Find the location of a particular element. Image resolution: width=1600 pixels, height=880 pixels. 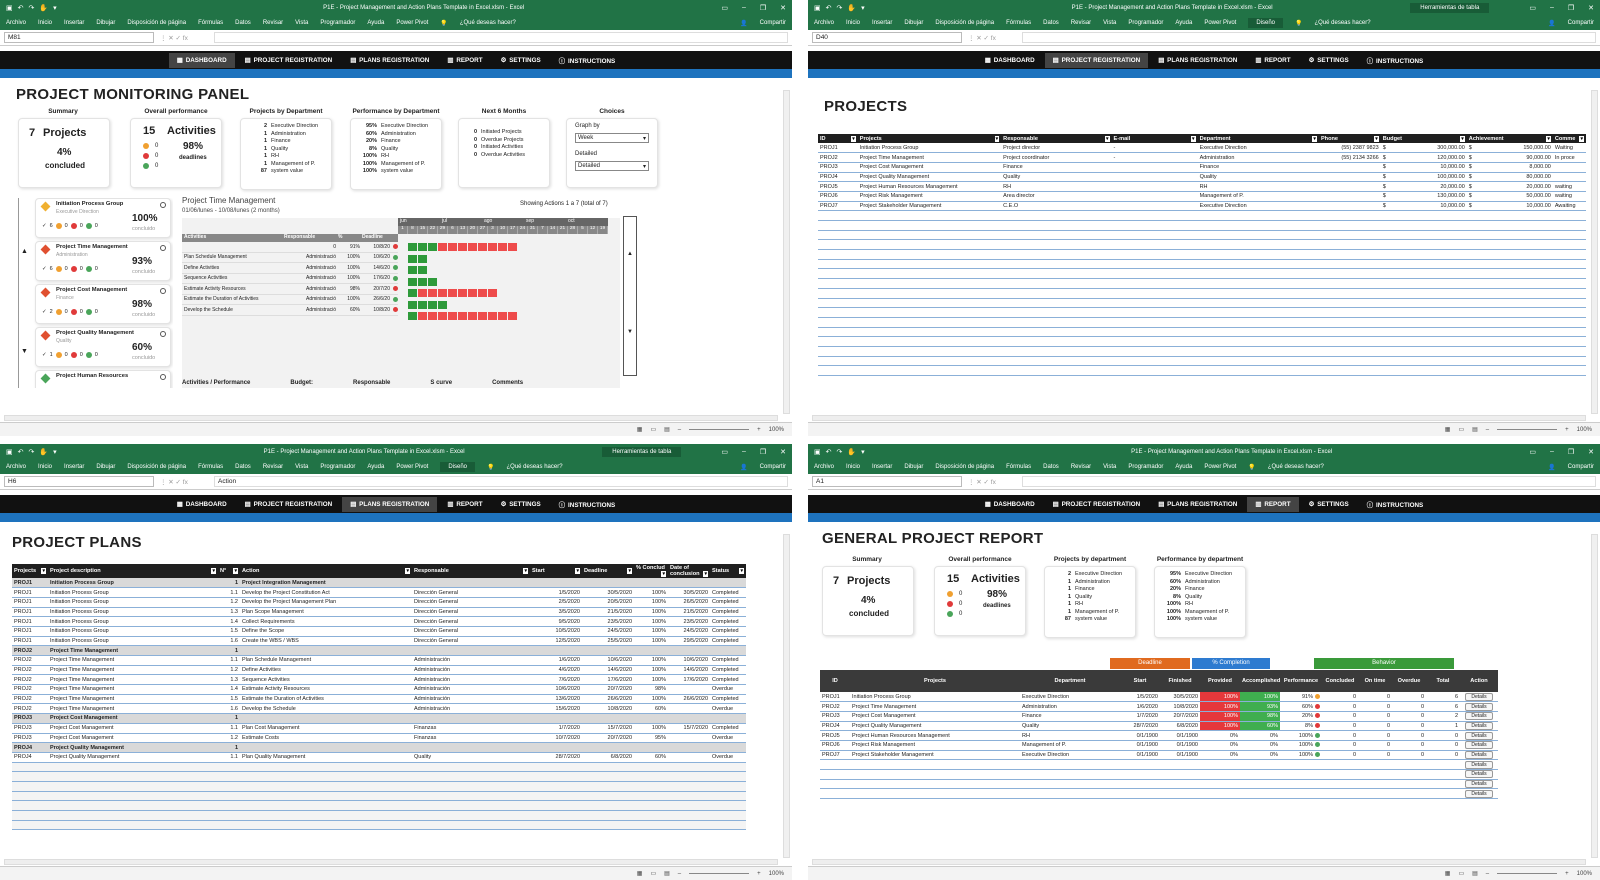

table-row: PROJ2 Project Time Management 1 is located at coordinates (379, 650).